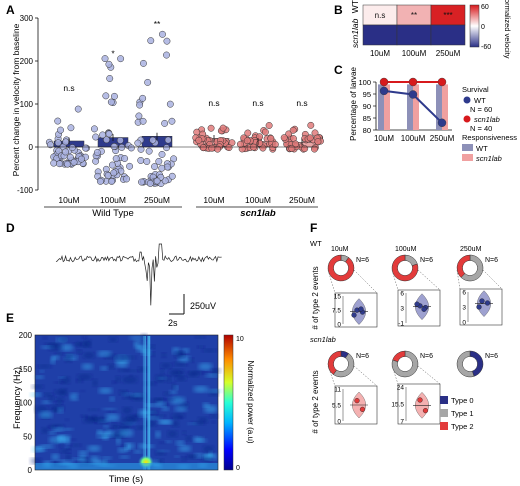 This screenshot has width=520, height=486. Describe the element at coordinates (442, 82) in the screenshot. I see `panel-c-point-scn` at that location.